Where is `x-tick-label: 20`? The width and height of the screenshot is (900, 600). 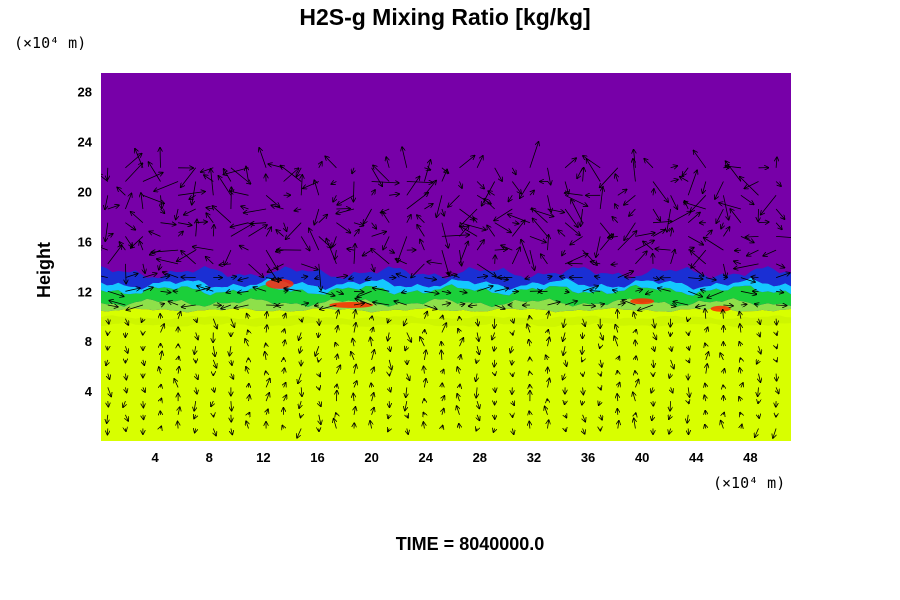 x-tick-label: 20 is located at coordinates (371, 457).